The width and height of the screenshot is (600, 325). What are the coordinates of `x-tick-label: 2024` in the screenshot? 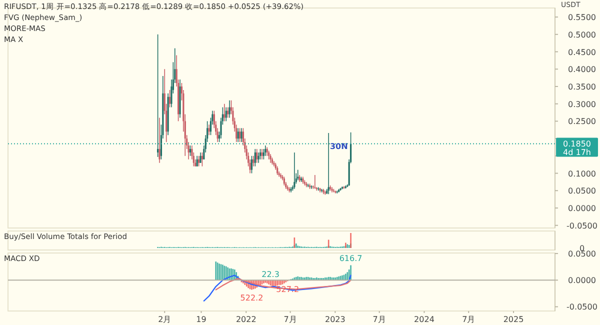 It's located at (424, 319).